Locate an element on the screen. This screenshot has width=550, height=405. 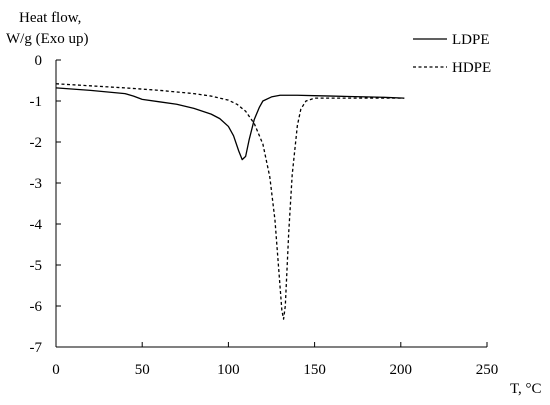
x-tick-label: 200 is located at coordinates (401, 370).